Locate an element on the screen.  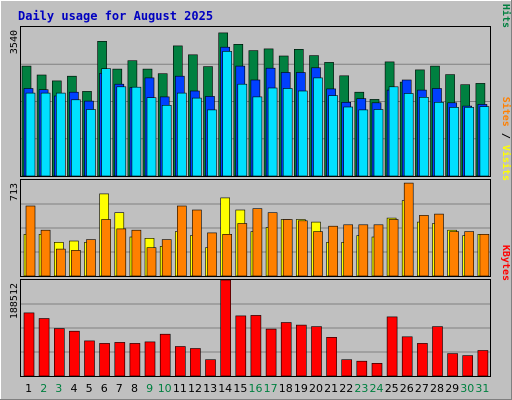
sites-visits-legend: Sites / Visits is located at coordinates (506, 139).